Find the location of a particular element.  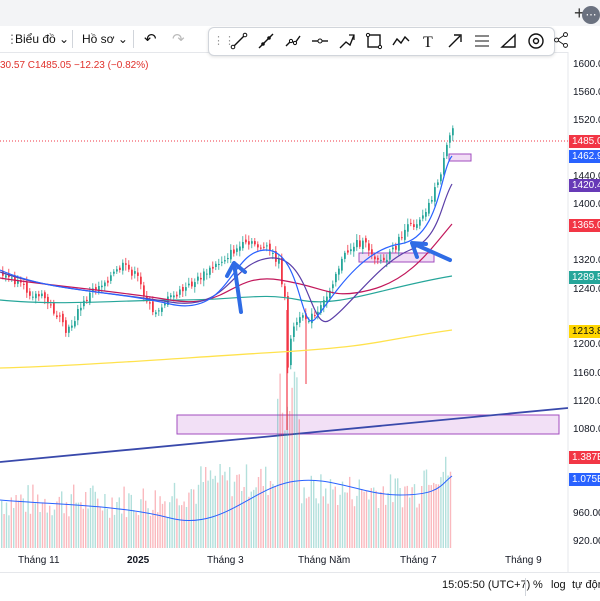

annotation-arrow-right is located at coordinates (431, 251).